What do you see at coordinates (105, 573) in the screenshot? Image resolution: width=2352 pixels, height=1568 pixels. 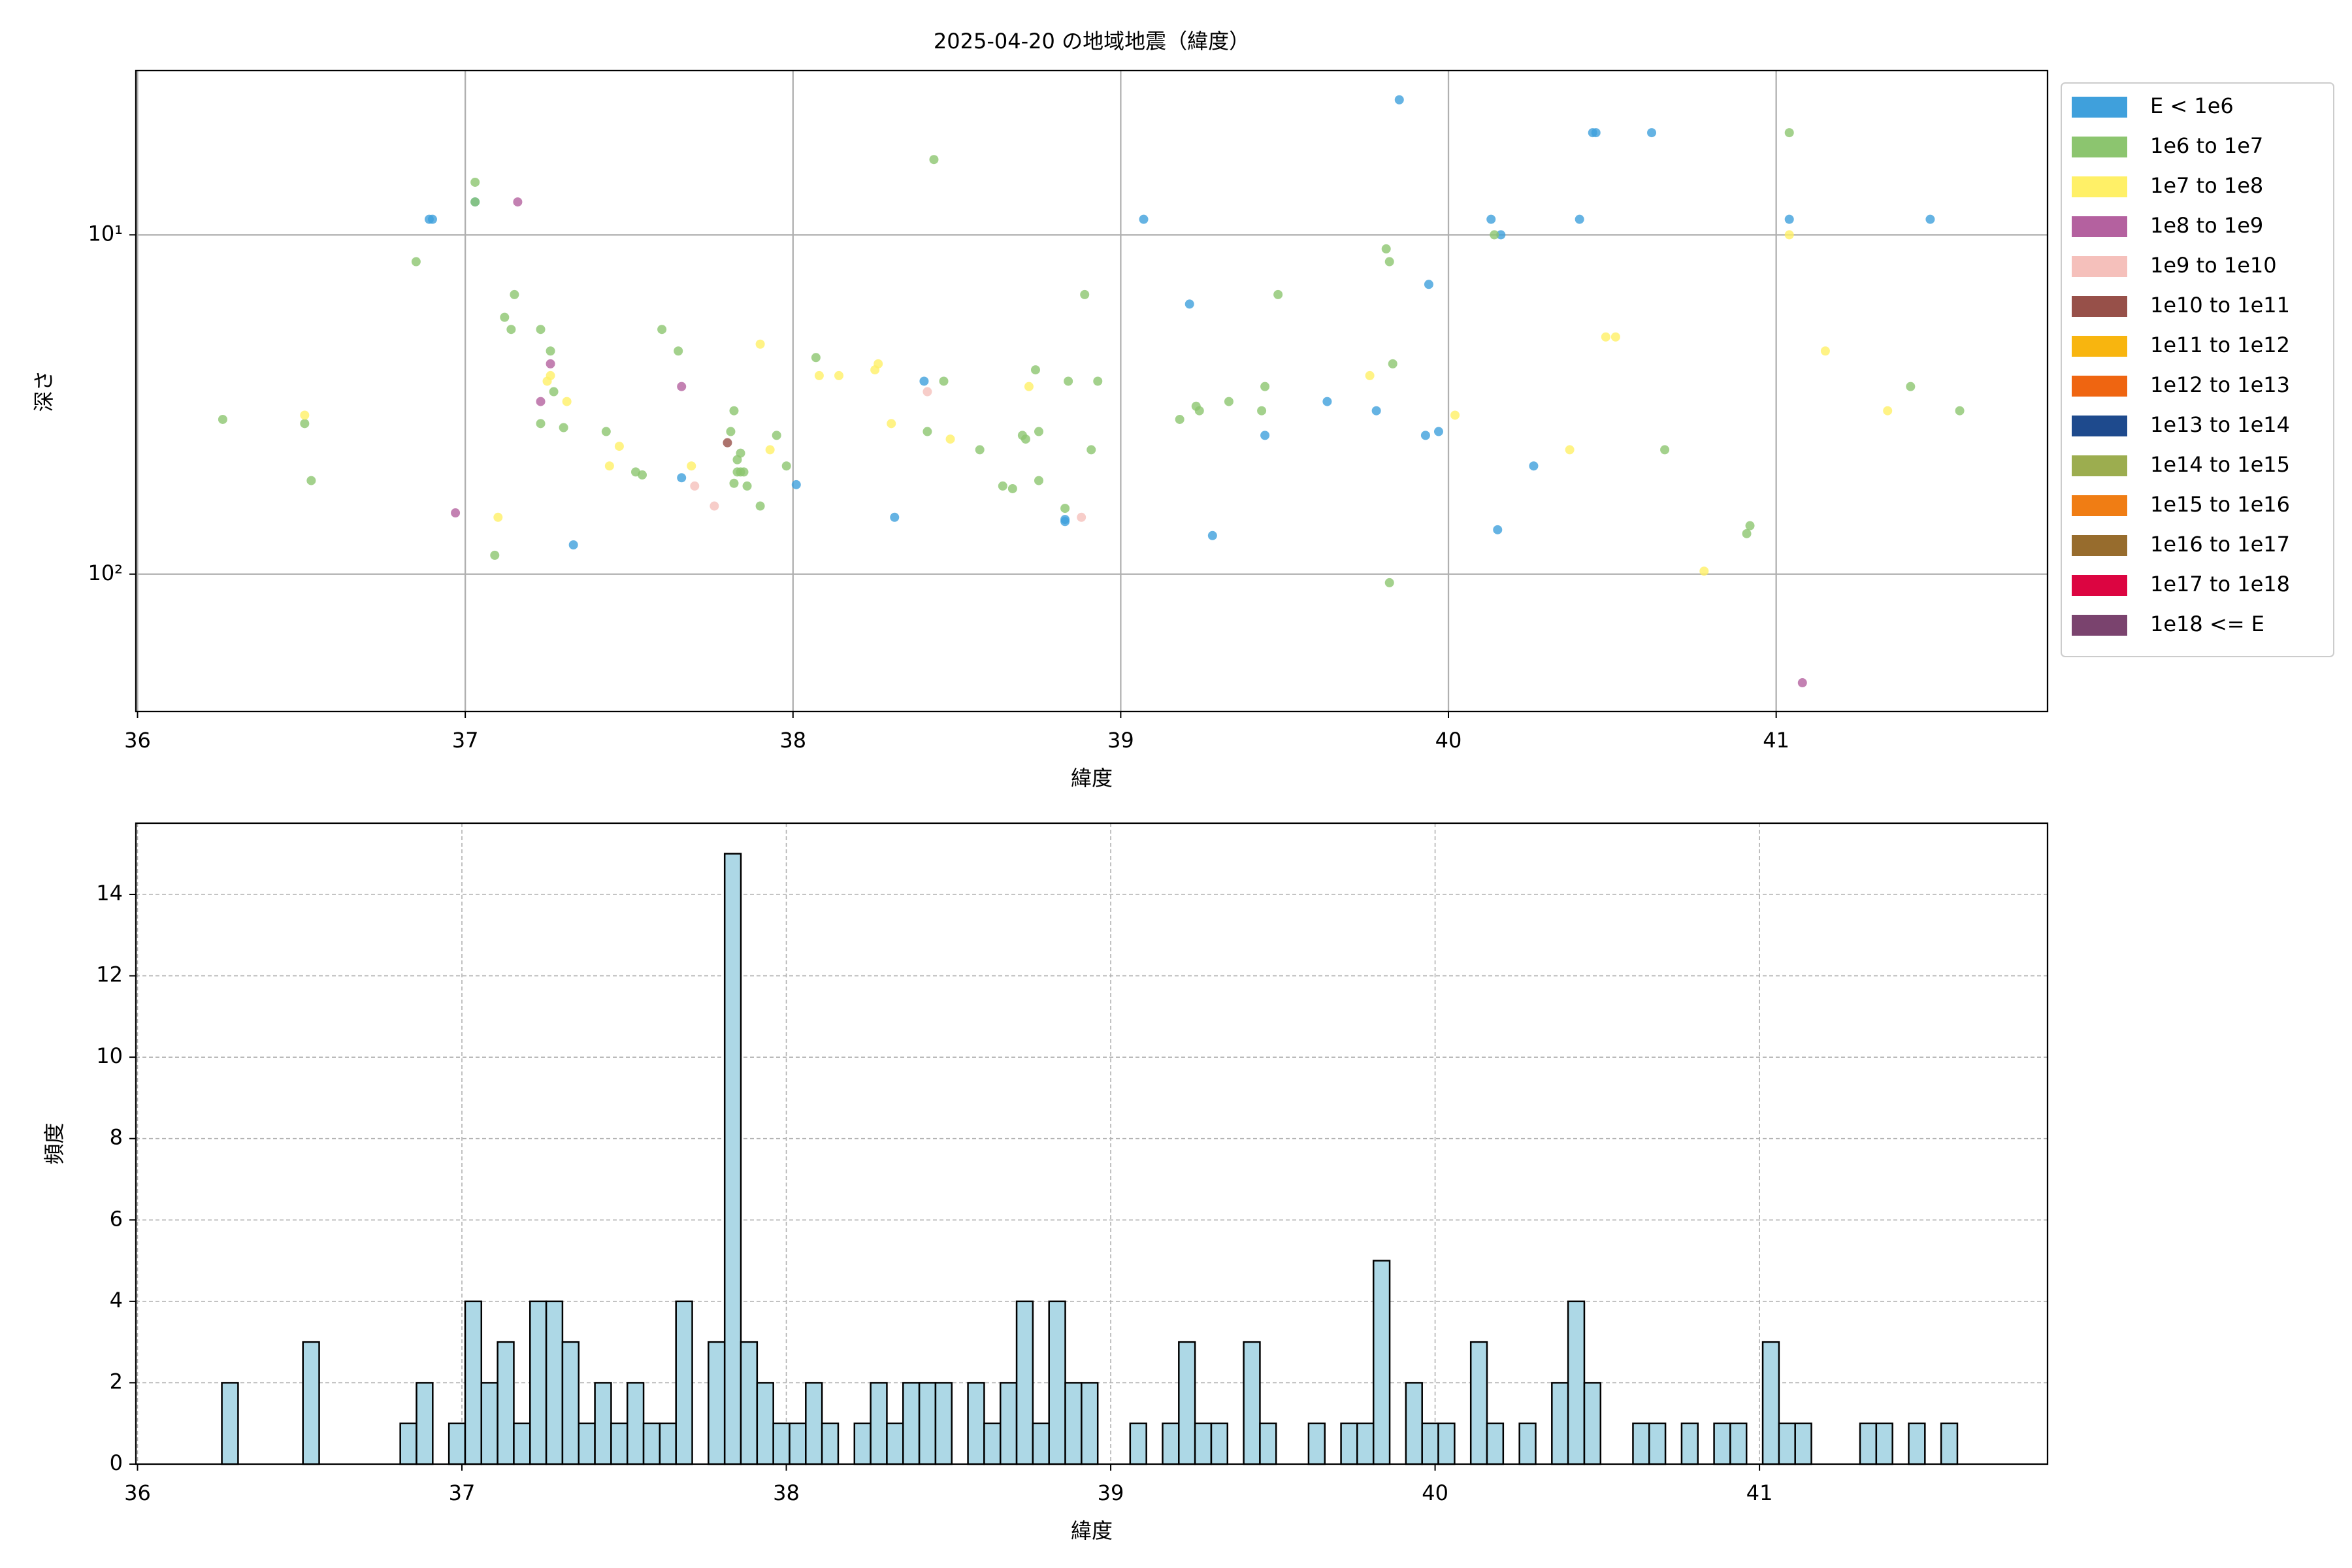 I see `y-tick-label: 10²` at bounding box center [105, 573].